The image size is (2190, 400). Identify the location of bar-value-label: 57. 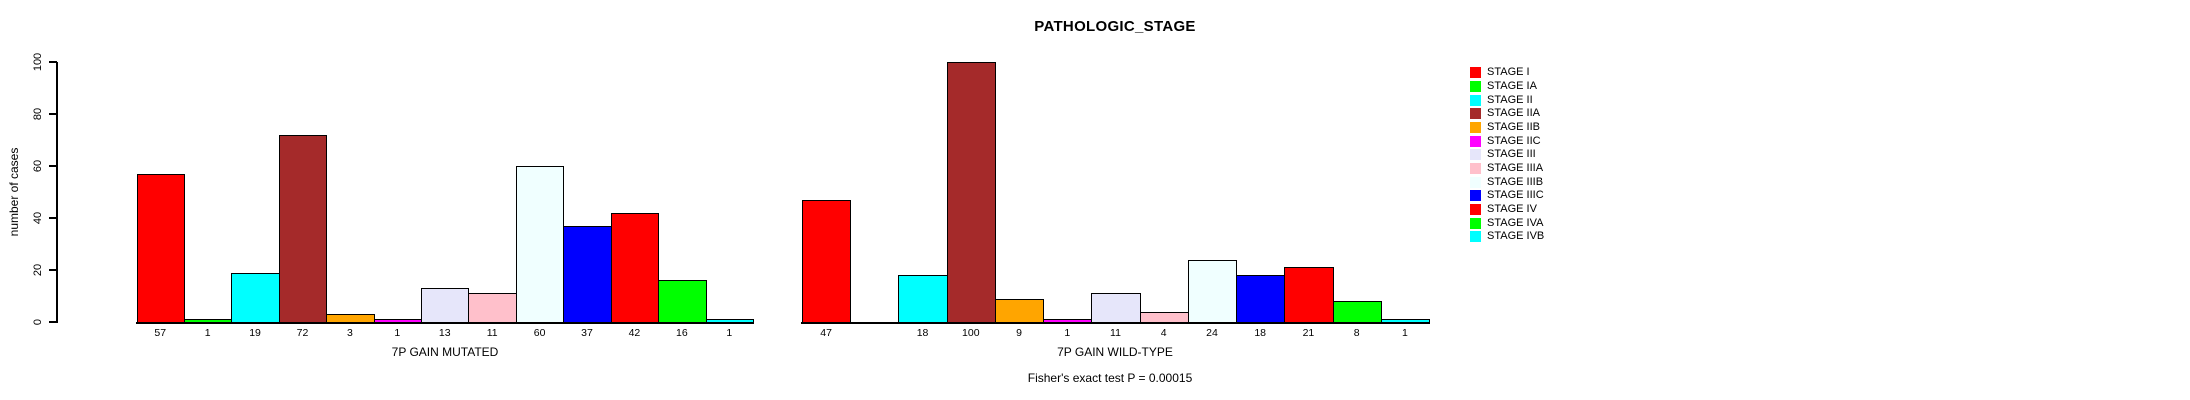
(160, 333).